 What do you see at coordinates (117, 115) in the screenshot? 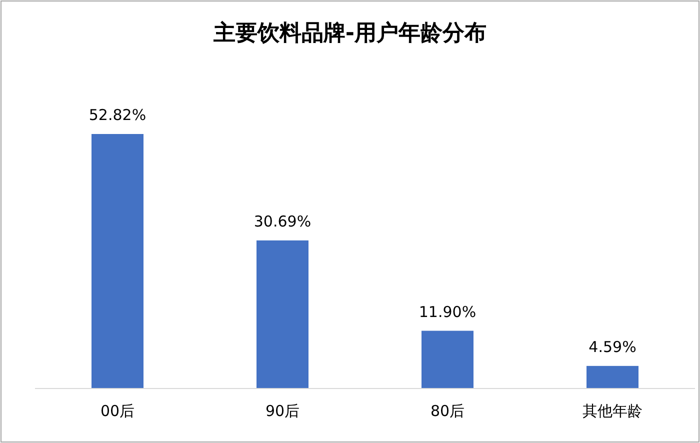
I see `data-label: 52.82%` at bounding box center [117, 115].